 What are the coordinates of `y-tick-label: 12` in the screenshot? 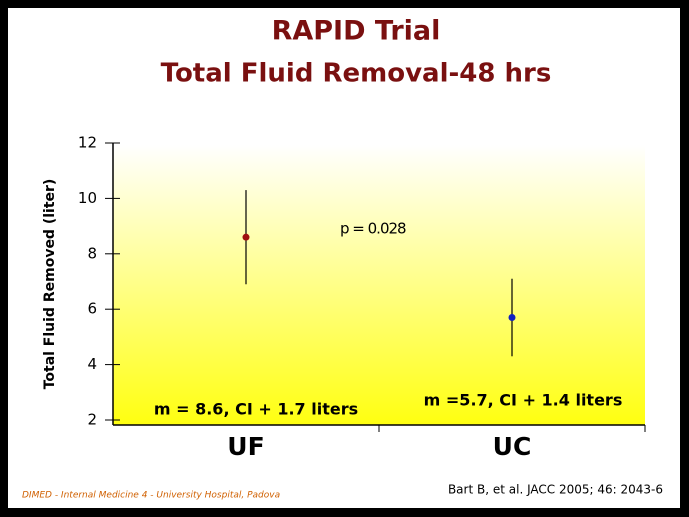 It's located at (87, 143).